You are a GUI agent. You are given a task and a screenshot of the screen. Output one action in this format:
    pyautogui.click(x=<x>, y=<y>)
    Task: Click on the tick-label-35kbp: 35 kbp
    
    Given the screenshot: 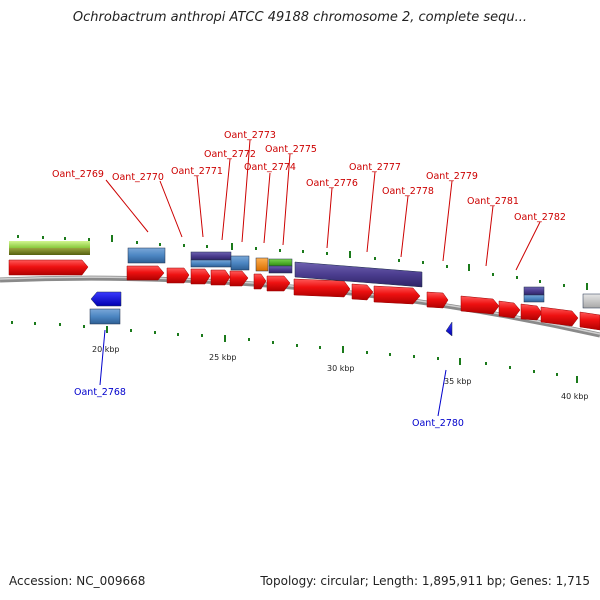 What is the action you would take?
    pyautogui.click(x=458, y=381)
    